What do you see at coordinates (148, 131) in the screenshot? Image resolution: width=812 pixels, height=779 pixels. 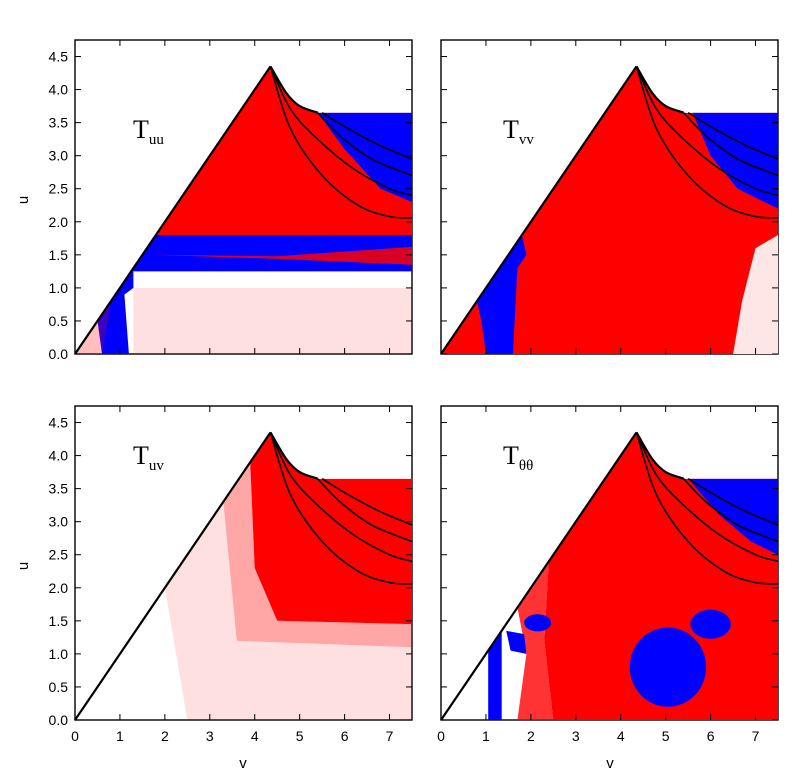 I see `panel-label: Tuu` at bounding box center [148, 131].